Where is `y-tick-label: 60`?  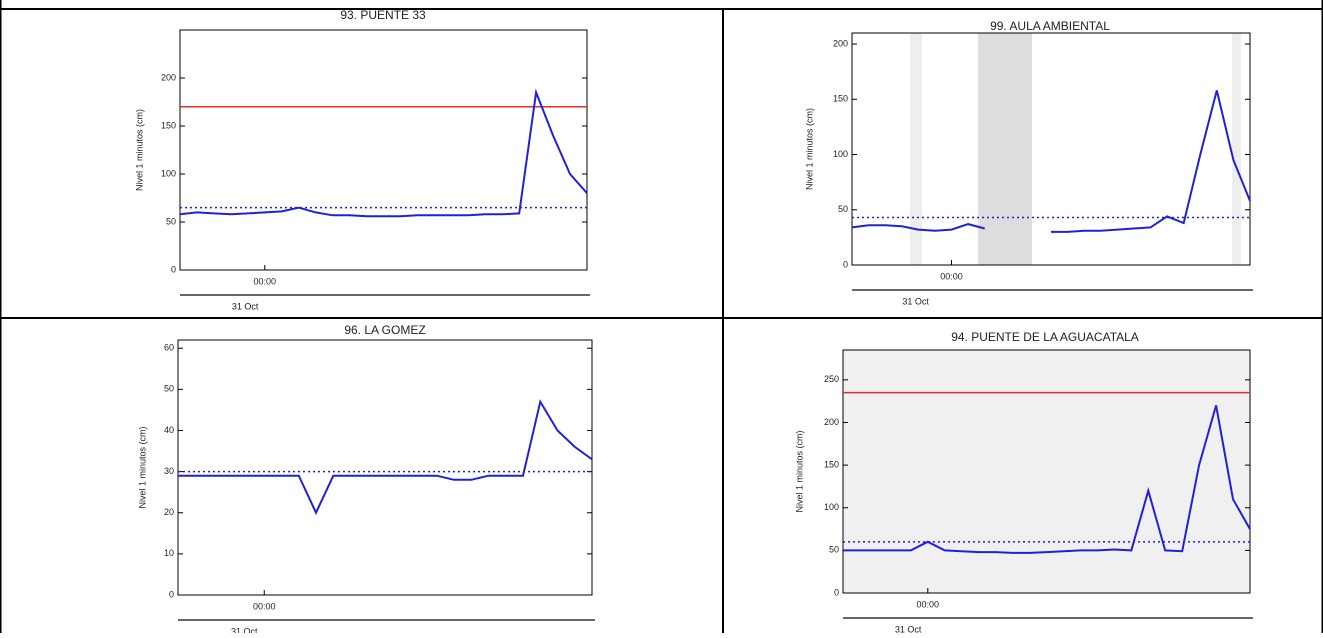 y-tick-label: 60 is located at coordinates (169, 348).